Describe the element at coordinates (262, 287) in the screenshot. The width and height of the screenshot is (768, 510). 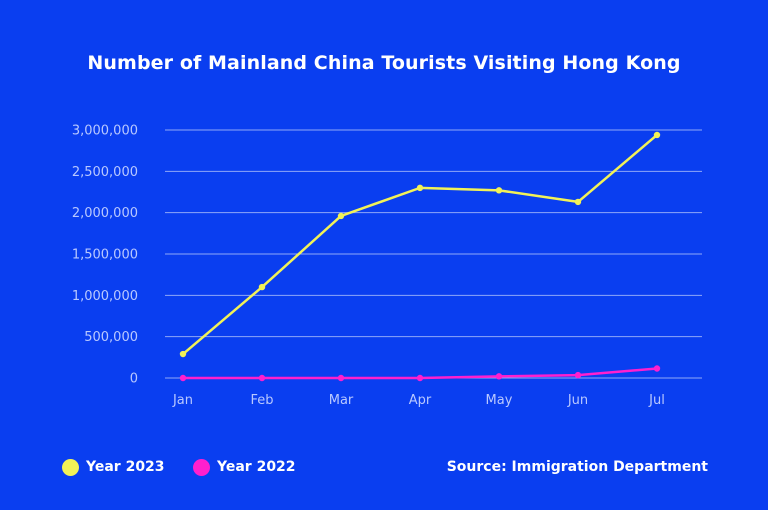
I see `data-point-year-2023-feb` at that location.